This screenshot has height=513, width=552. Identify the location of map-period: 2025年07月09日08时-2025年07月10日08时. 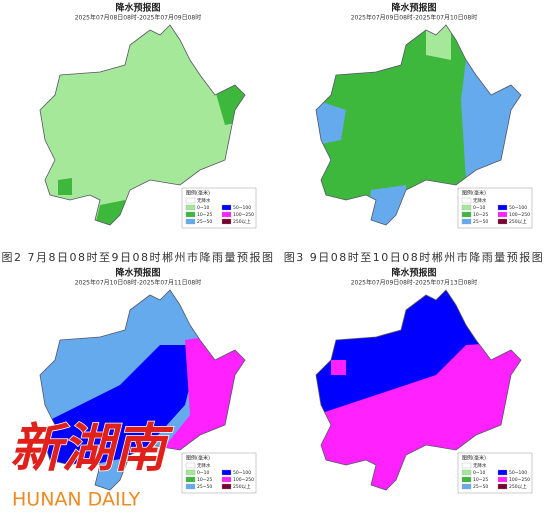
(414, 18).